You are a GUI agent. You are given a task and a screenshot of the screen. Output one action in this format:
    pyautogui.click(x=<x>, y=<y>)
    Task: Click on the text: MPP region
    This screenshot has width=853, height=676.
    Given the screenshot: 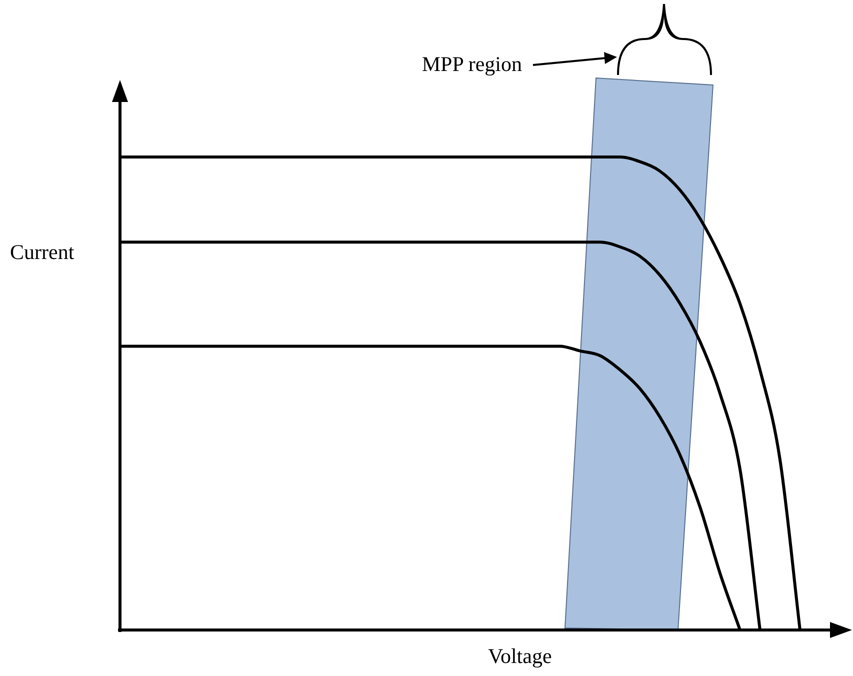 What is the action you would take?
    pyautogui.click(x=472, y=64)
    